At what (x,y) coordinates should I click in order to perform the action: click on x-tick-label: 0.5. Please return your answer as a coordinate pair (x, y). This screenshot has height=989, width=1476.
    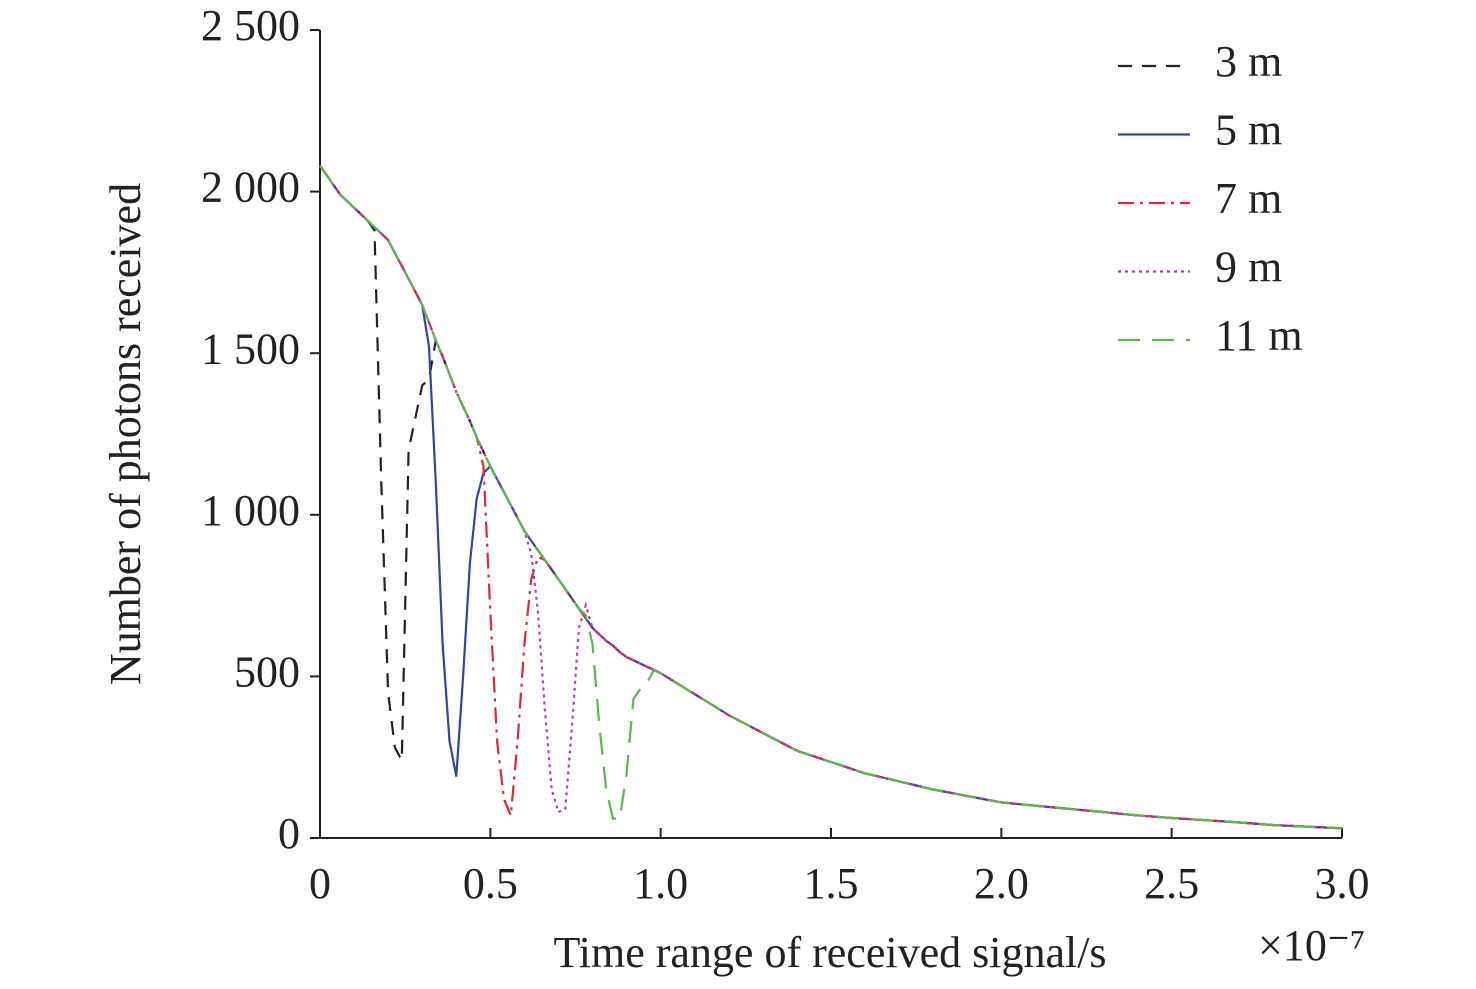
    Looking at the image, I should click on (490, 883).